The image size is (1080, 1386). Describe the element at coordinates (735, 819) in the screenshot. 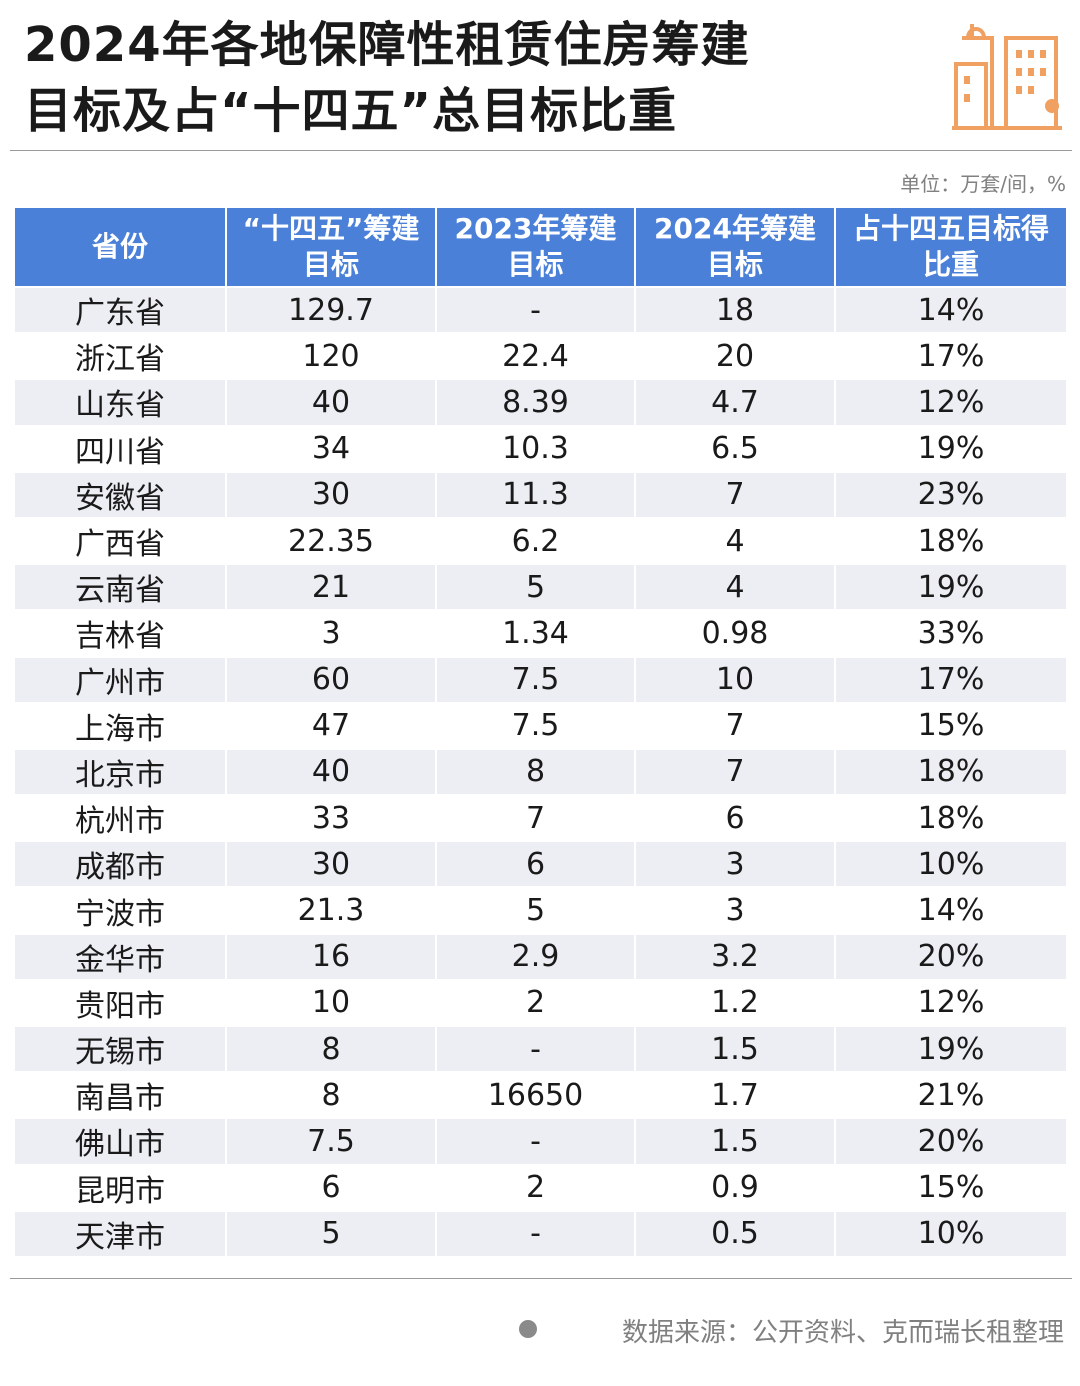

I see `table-cell: 6` at that location.